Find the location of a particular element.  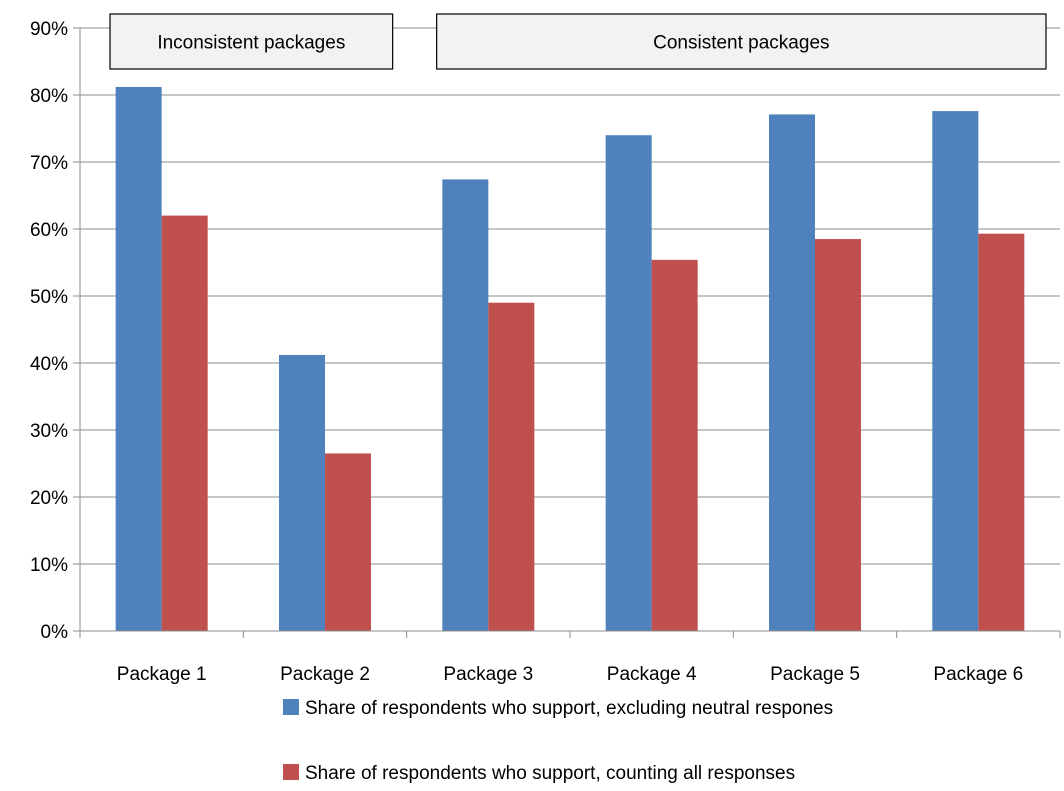

y-tick-label: 30% is located at coordinates (49, 431).